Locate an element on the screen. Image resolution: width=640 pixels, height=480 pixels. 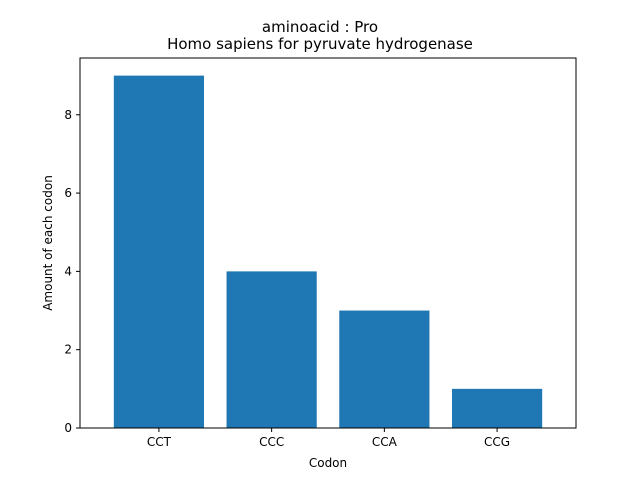
y-axis-label: Amount of each codon is located at coordinates (48, 243).